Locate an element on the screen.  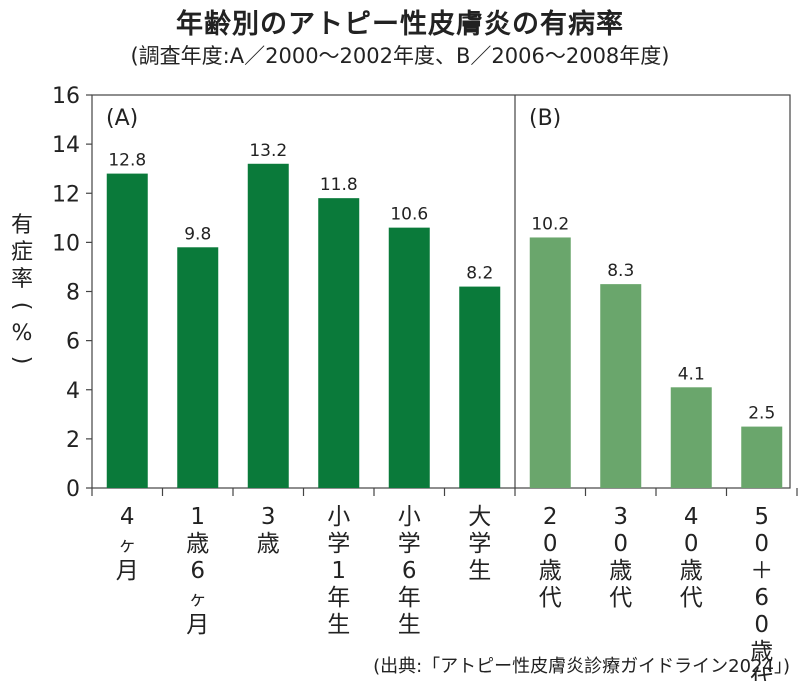
y-tick-label: 4 is located at coordinates (73, 391).